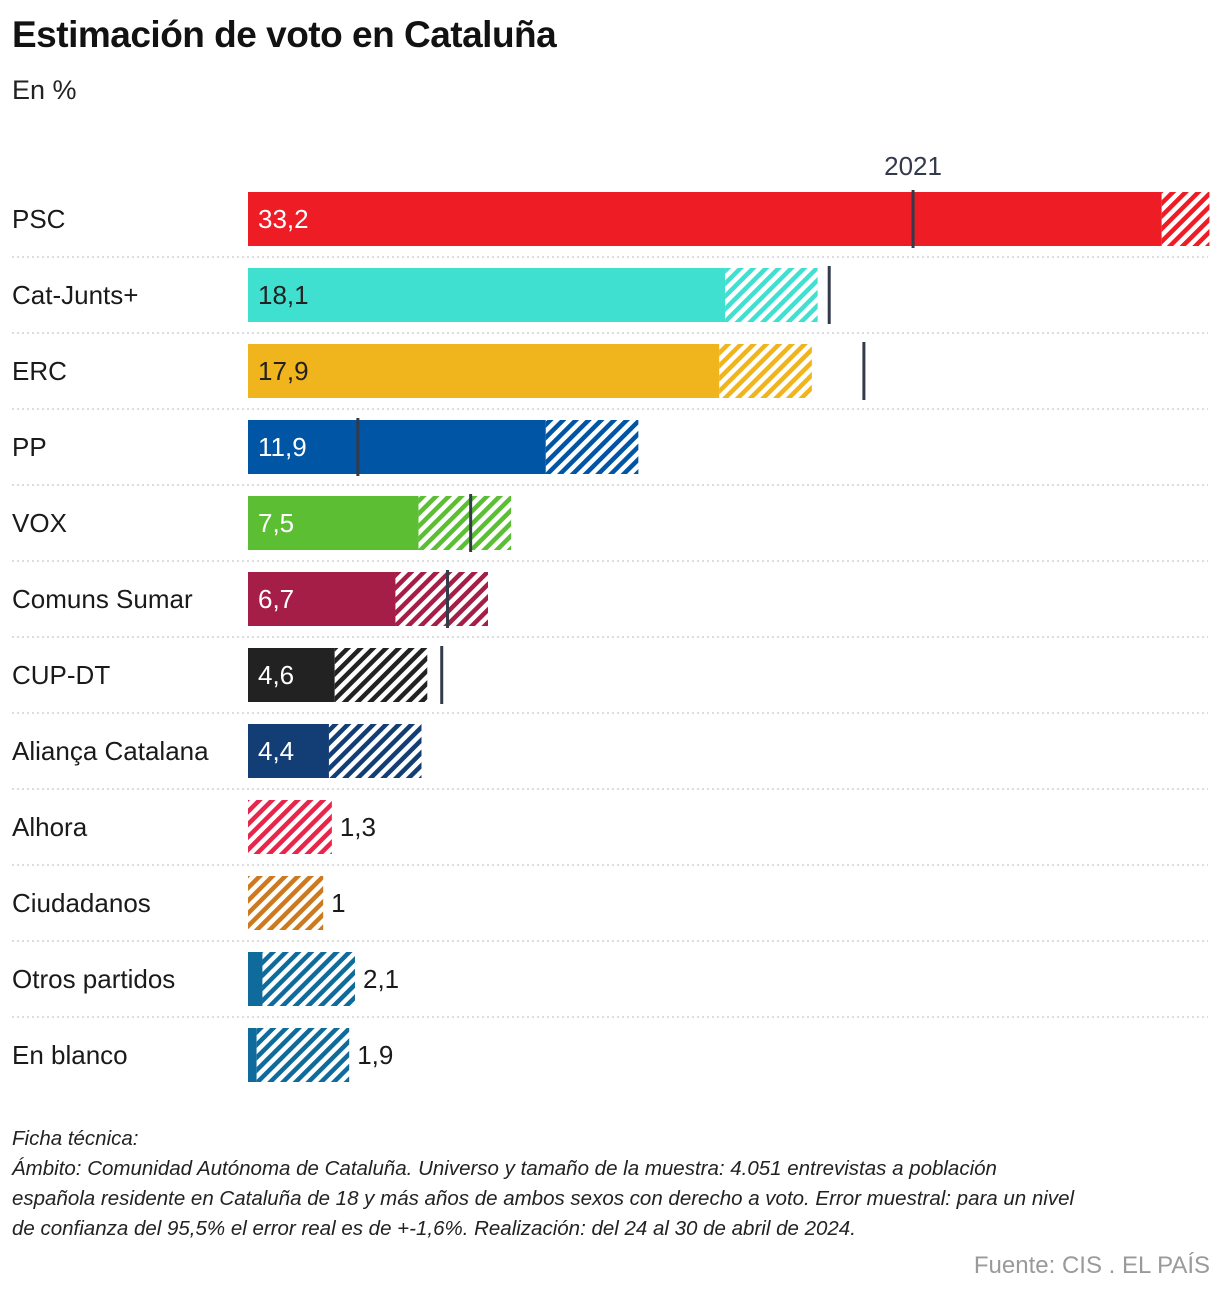  Describe the element at coordinates (44, 90) in the screenshot. I see `chart-subtitle: En %` at that location.